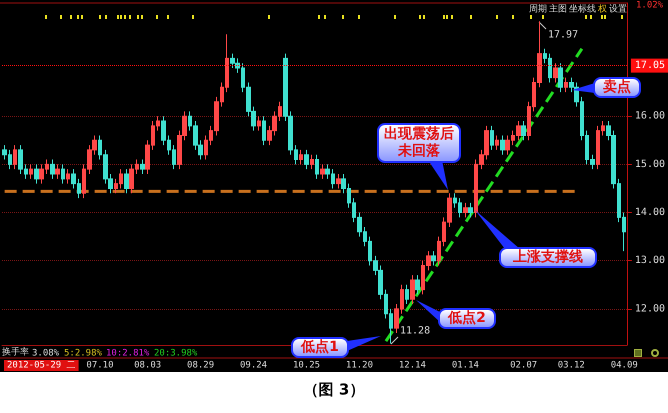 The height and width of the screenshot is (413, 668). What do you see at coordinates (582, 9) in the screenshot?
I see `annotation: 坐标线` at bounding box center [582, 9].